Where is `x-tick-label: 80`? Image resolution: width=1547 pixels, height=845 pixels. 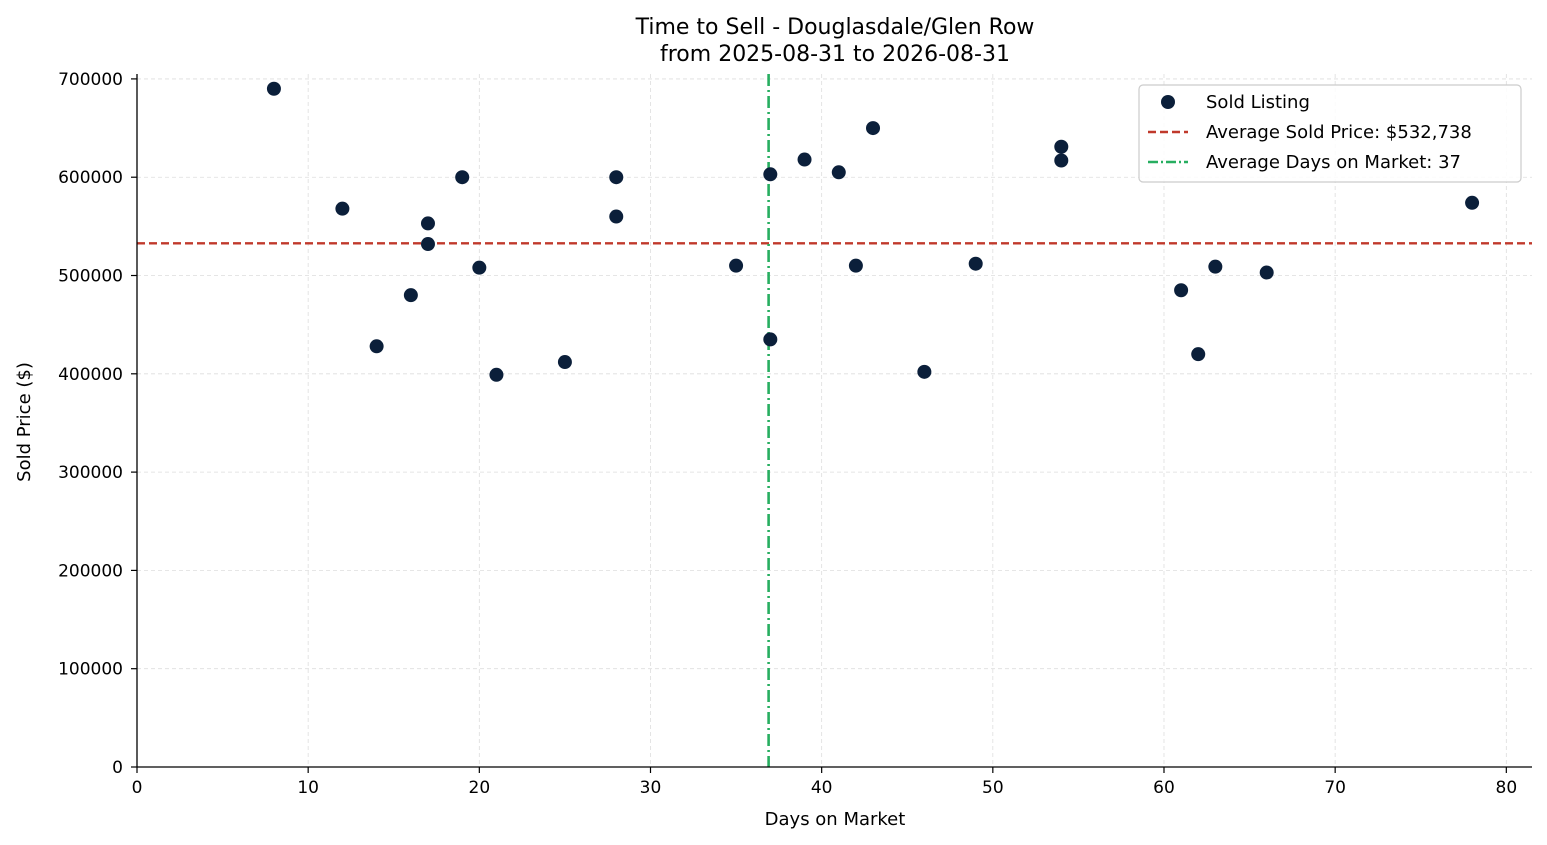 x-tick-label: 80 is located at coordinates (1507, 788).